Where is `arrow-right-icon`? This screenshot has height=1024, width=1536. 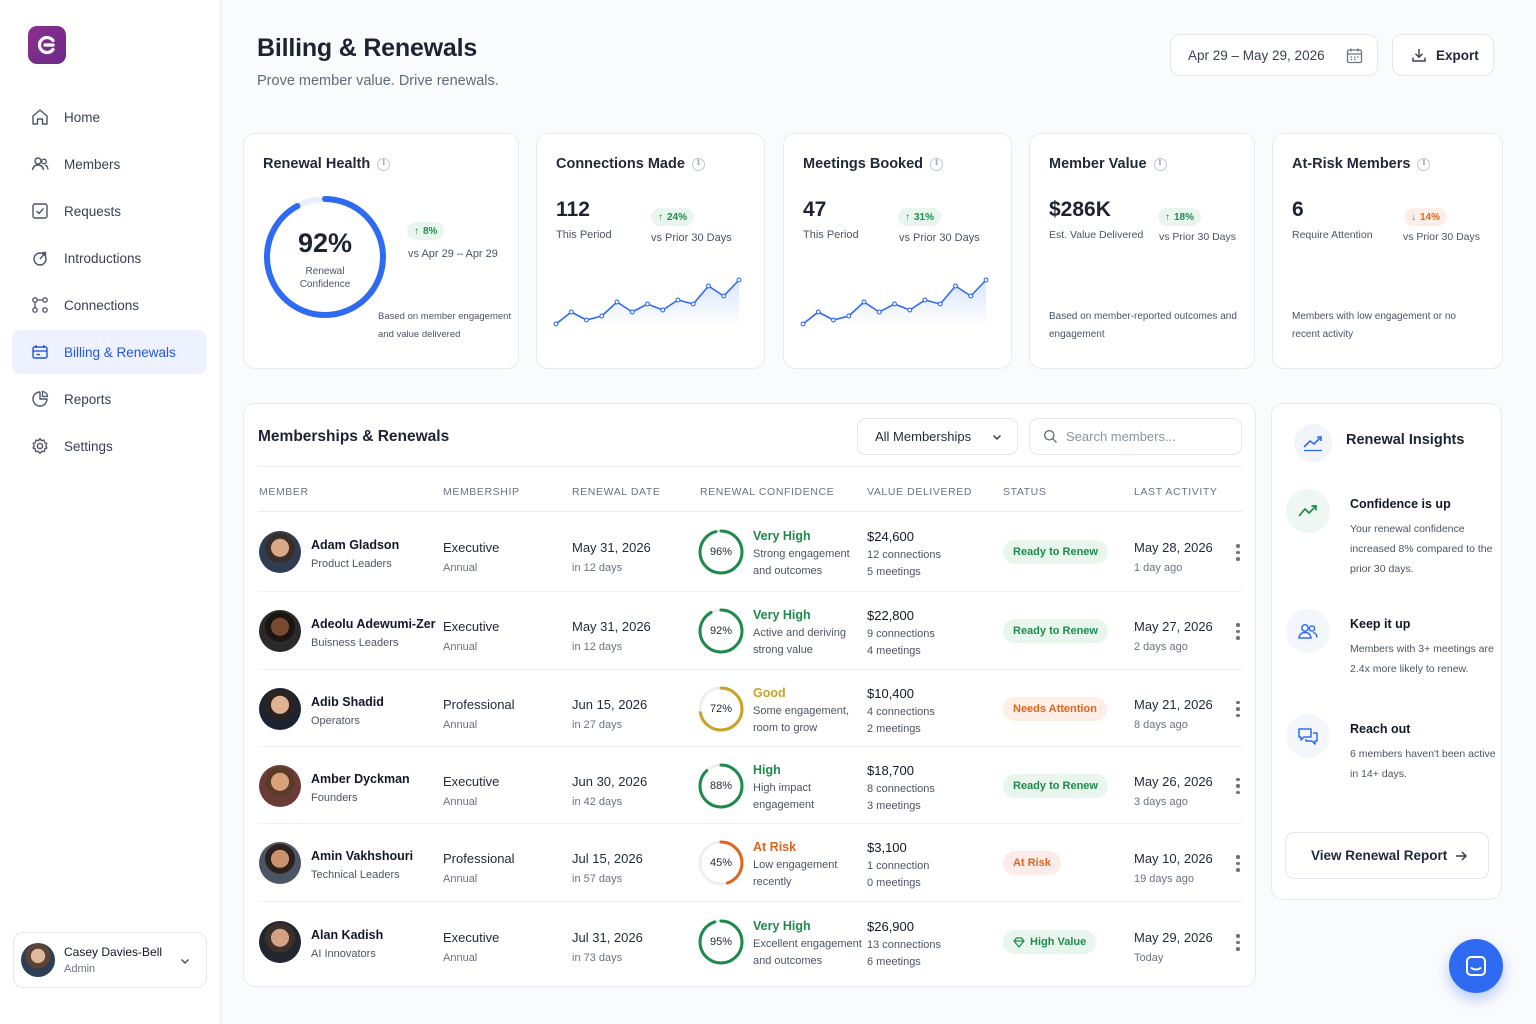
arrow-right-icon is located at coordinates (1462, 856).